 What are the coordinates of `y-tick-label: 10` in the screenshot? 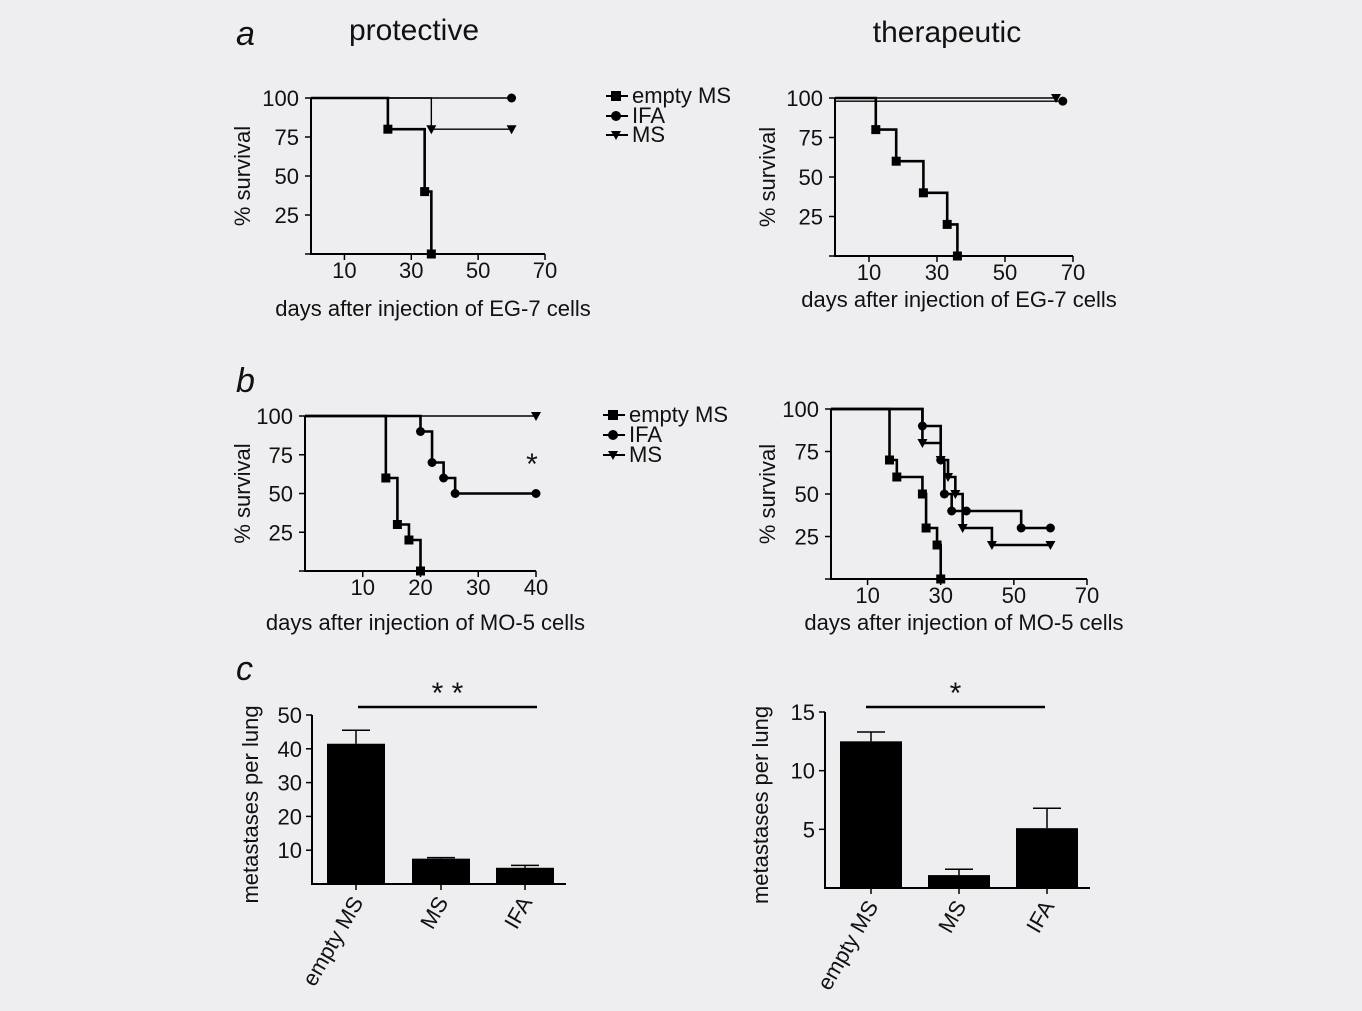 It's located at (803, 771).